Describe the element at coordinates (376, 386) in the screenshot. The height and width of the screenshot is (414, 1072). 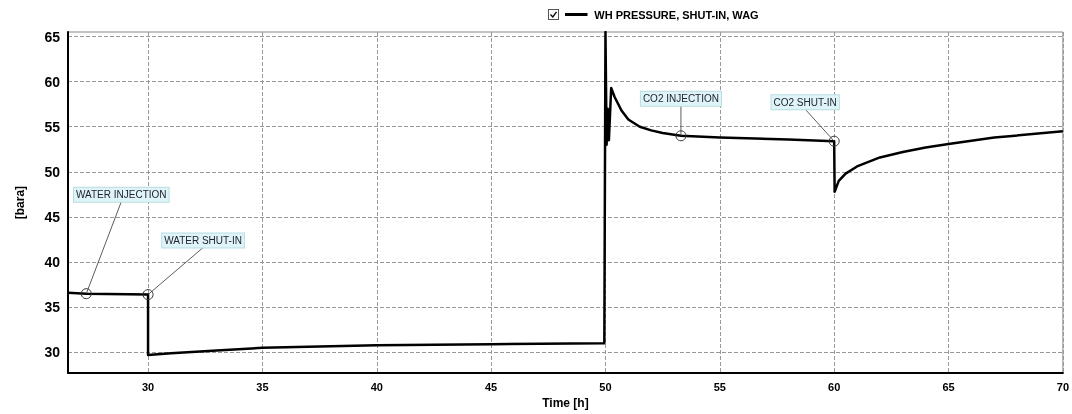
I see `x-tick-label: 40` at that location.